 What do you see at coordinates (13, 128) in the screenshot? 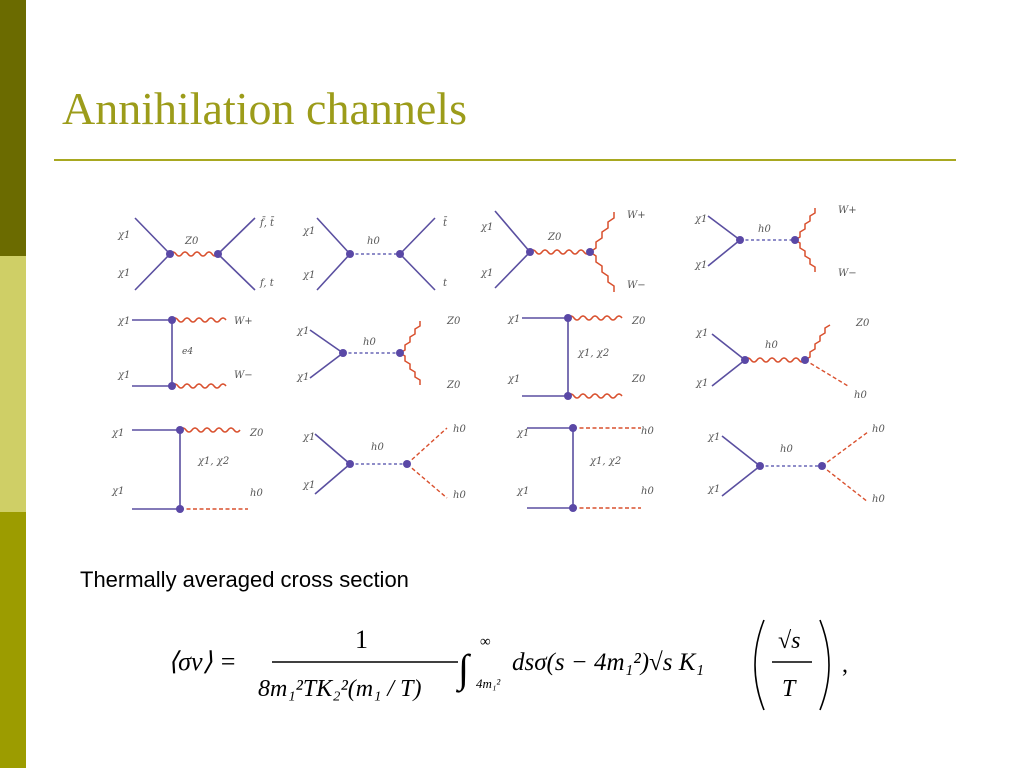
I see `sidebar-band-top` at bounding box center [13, 128].